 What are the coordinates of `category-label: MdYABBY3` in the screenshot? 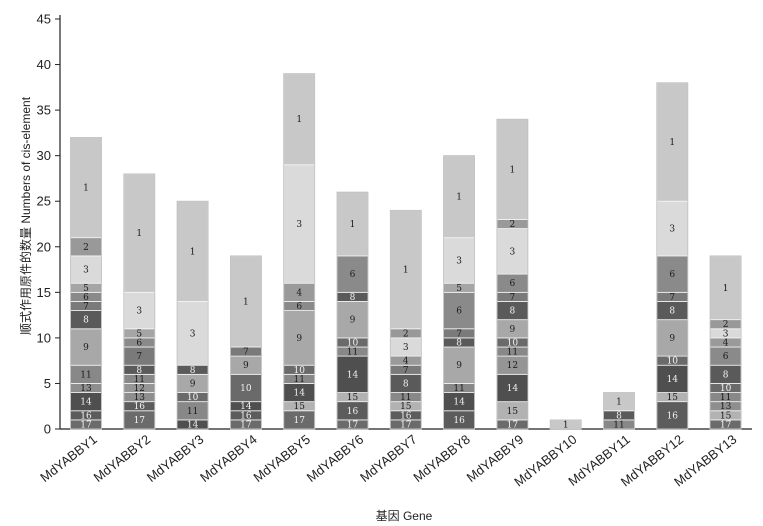 It's located at (175, 458).